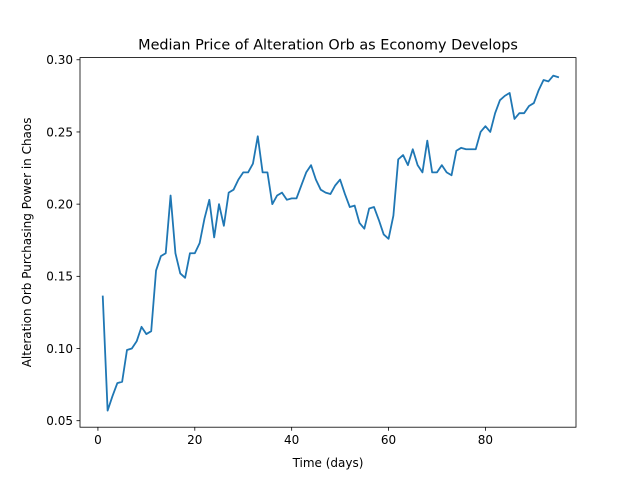 The width and height of the screenshot is (640, 480). Describe the element at coordinates (59, 421) in the screenshot. I see `y-tick-label: 0.05` at that location.